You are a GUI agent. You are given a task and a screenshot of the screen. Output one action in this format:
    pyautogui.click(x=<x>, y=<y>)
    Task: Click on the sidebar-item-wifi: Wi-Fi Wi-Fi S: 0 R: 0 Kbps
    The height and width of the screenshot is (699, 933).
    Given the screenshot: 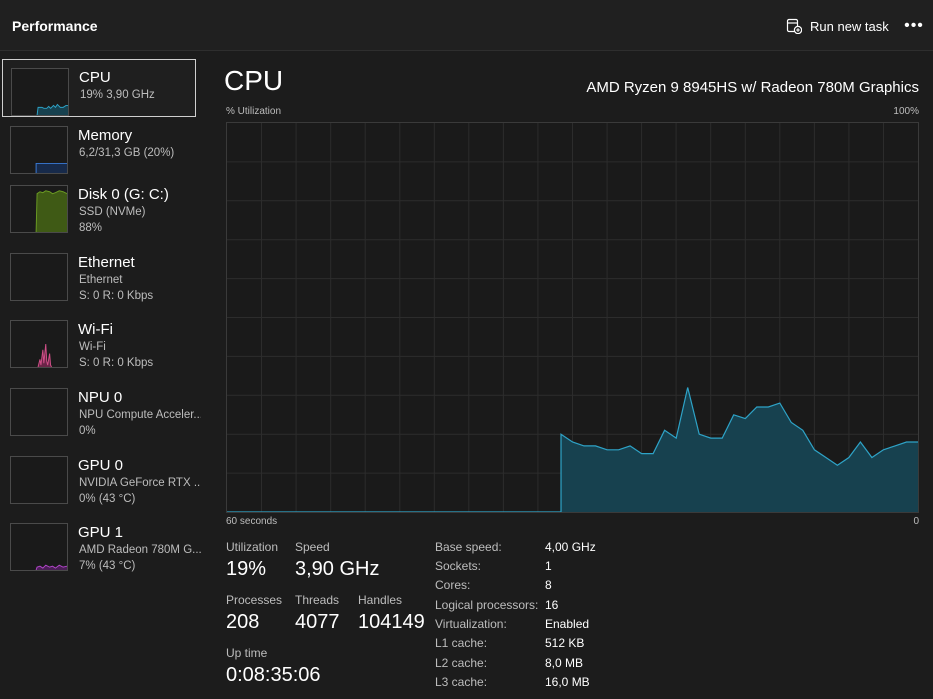 What is the action you would take?
    pyautogui.click(x=99, y=341)
    